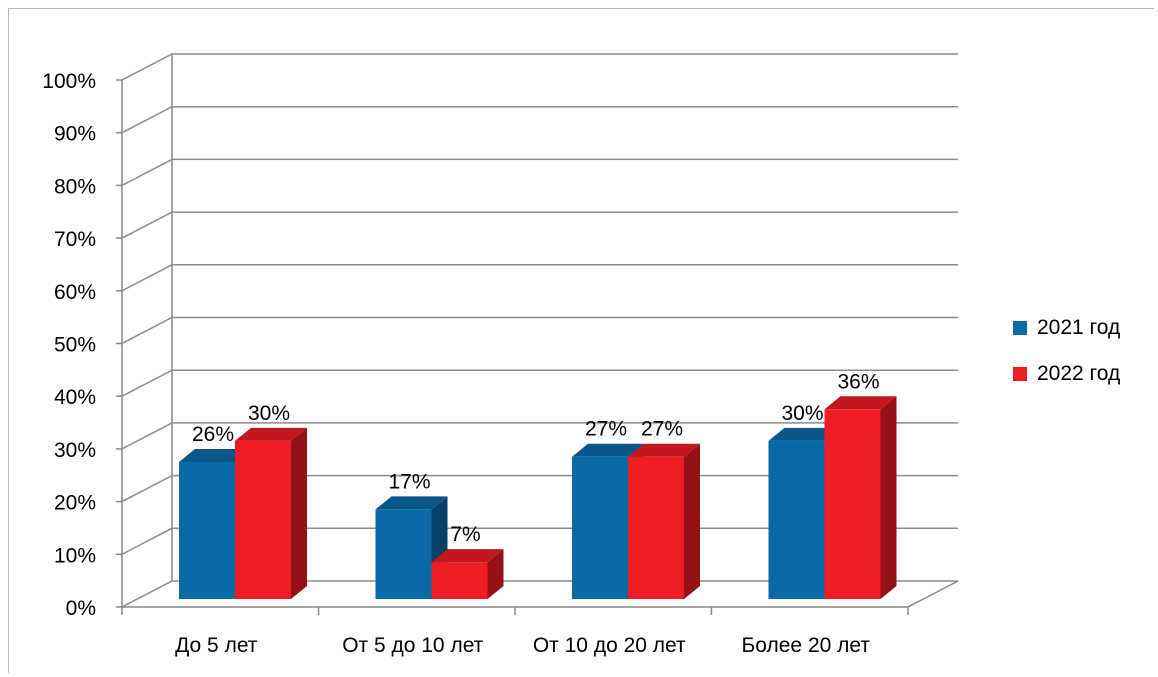  Describe the element at coordinates (75, 292) in the screenshot. I see `y-tick-label: 60%` at that location.